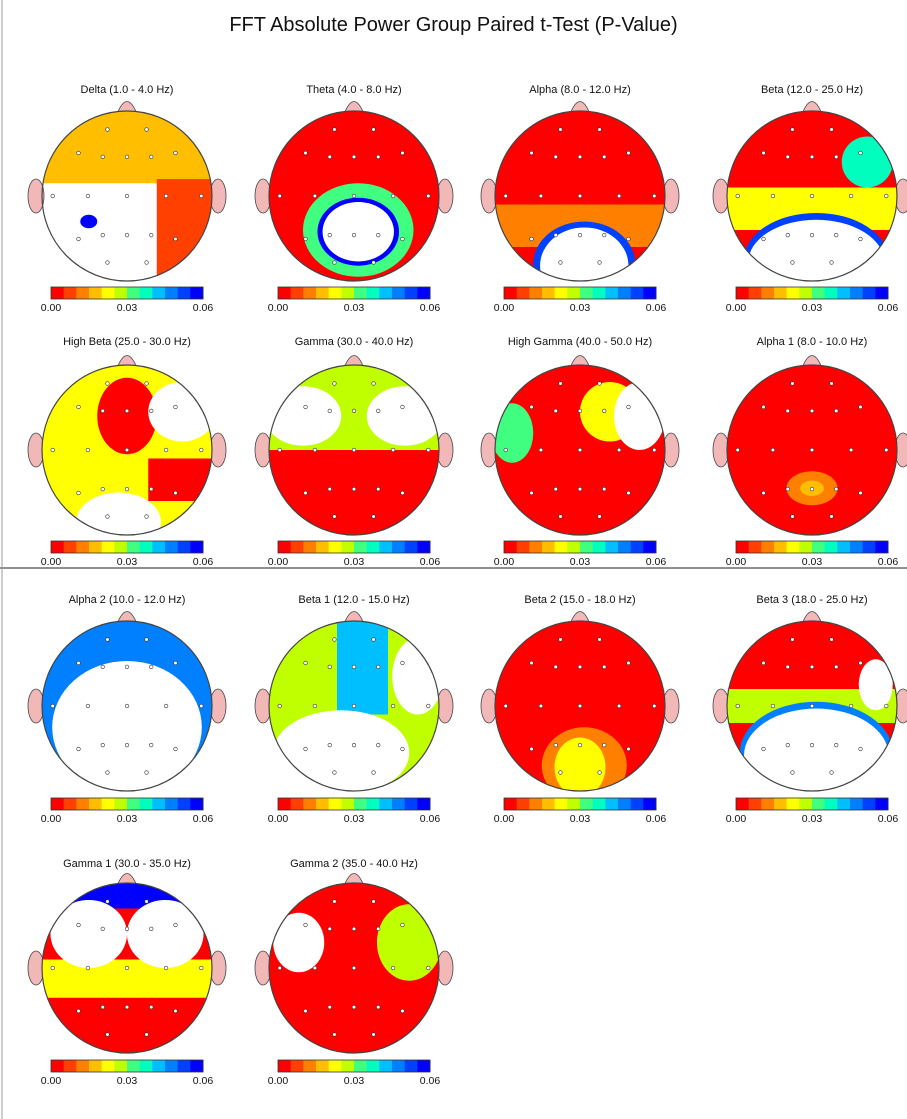  Describe the element at coordinates (127, 90) in the screenshot. I see `map-title: Delta (1.0 - 4.0 Hz)` at that location.